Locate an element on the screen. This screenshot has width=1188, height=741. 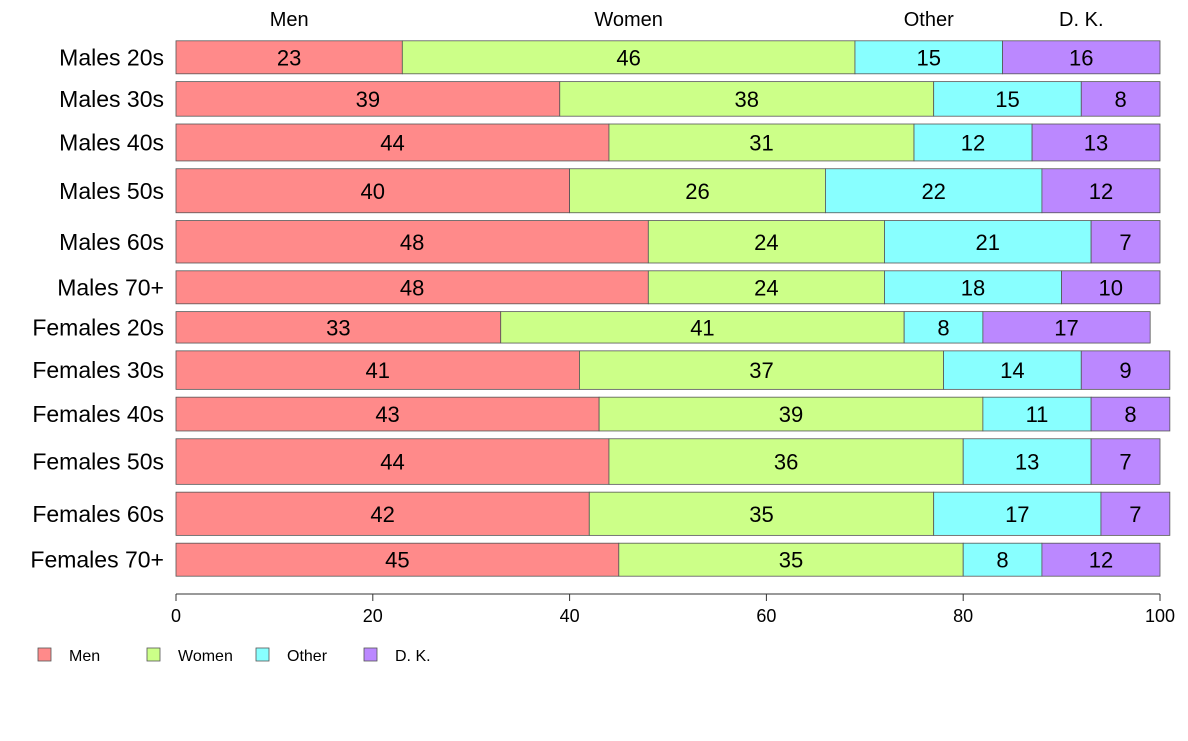
data-label: 44 is located at coordinates (392, 142).